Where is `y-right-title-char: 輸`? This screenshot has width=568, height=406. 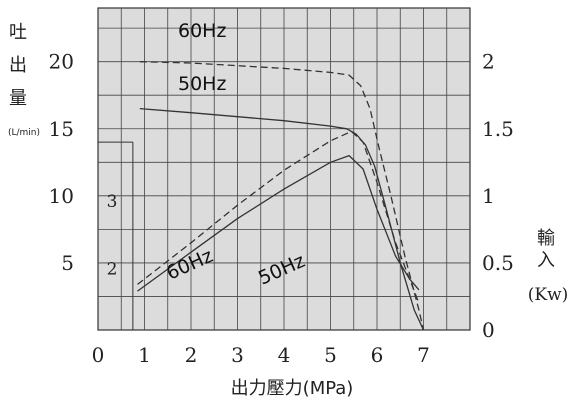 y-right-title-char: 輸 is located at coordinates (546, 238).